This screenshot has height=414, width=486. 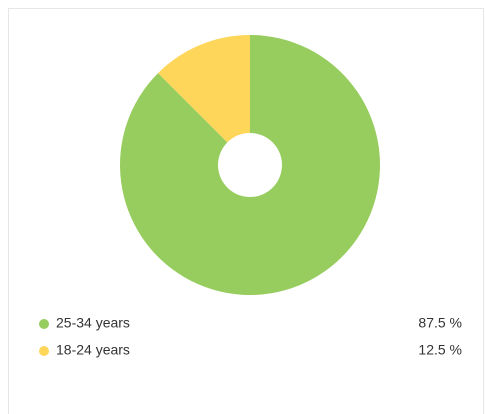 I want to click on slice, so click(x=204, y=89).